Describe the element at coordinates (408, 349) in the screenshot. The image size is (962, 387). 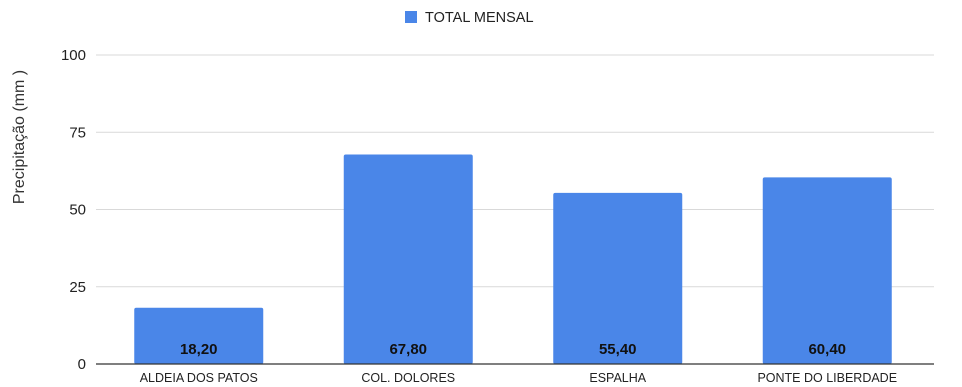
I see `data-label: 67,80` at that location.